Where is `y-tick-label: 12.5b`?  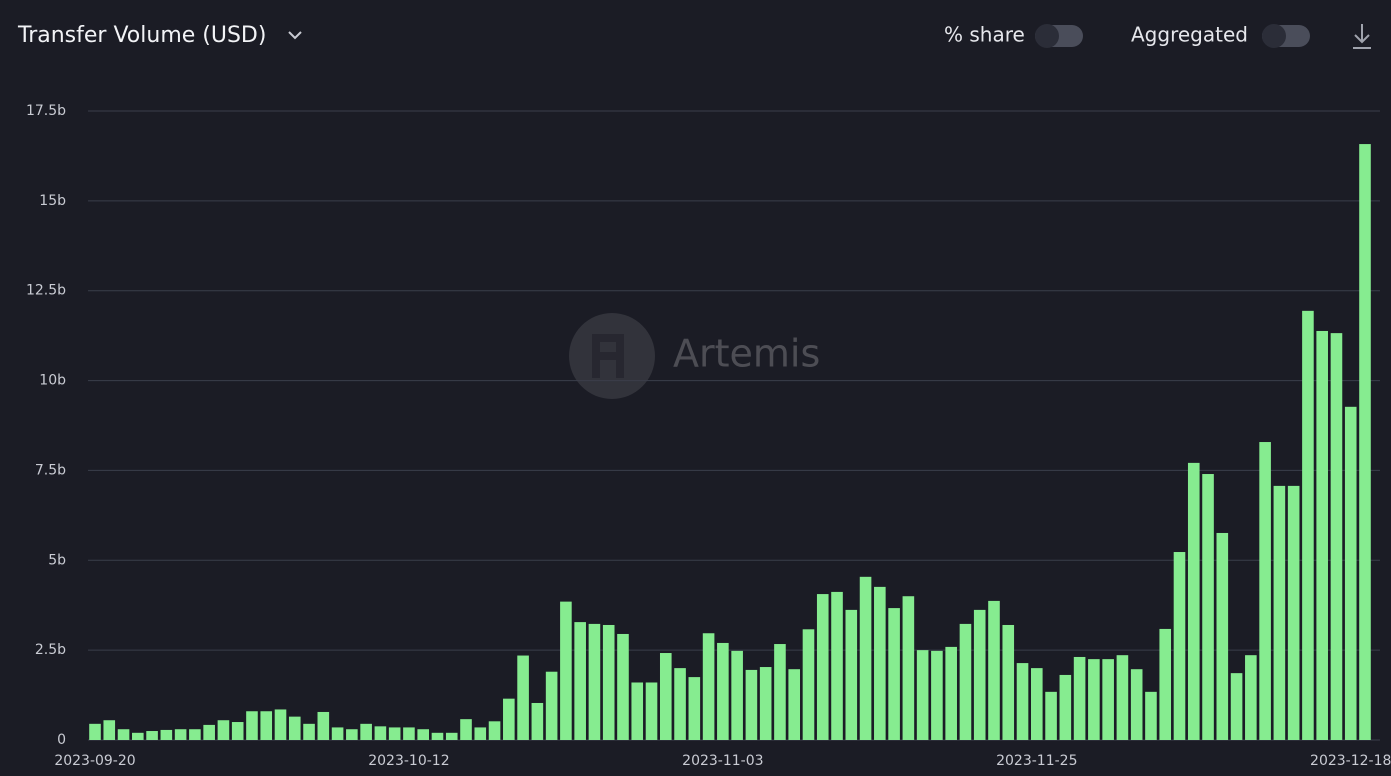 y-tick-label: 12.5b is located at coordinates (46, 291).